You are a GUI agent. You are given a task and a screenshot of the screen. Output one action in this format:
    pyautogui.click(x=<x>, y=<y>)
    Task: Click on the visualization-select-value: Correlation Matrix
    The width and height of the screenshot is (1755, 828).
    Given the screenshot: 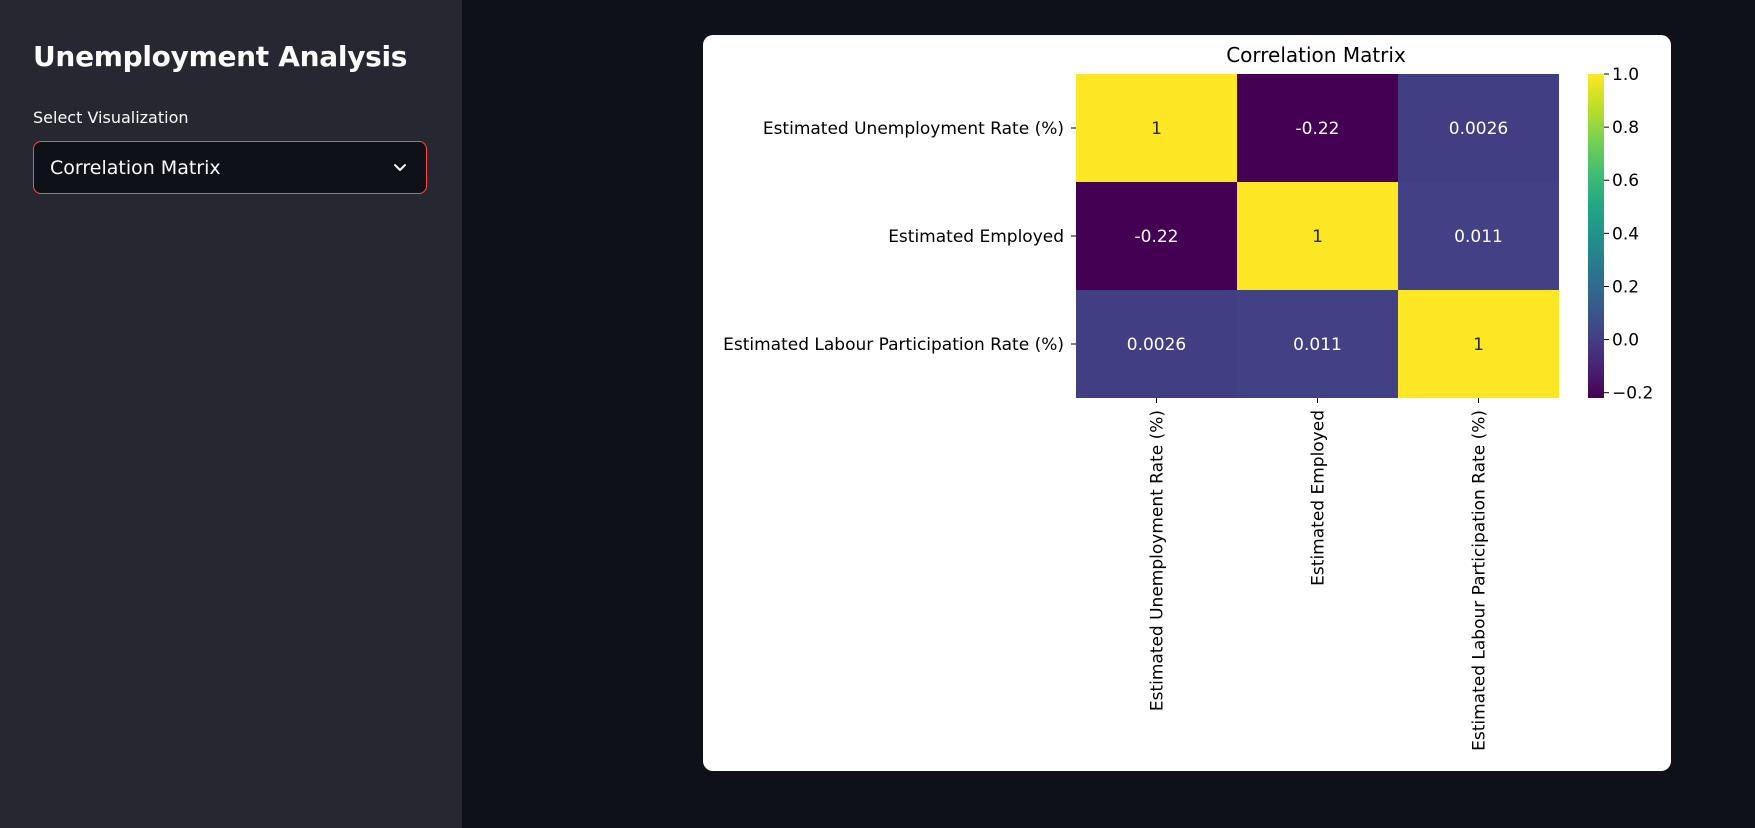 What is the action you would take?
    pyautogui.click(x=135, y=168)
    